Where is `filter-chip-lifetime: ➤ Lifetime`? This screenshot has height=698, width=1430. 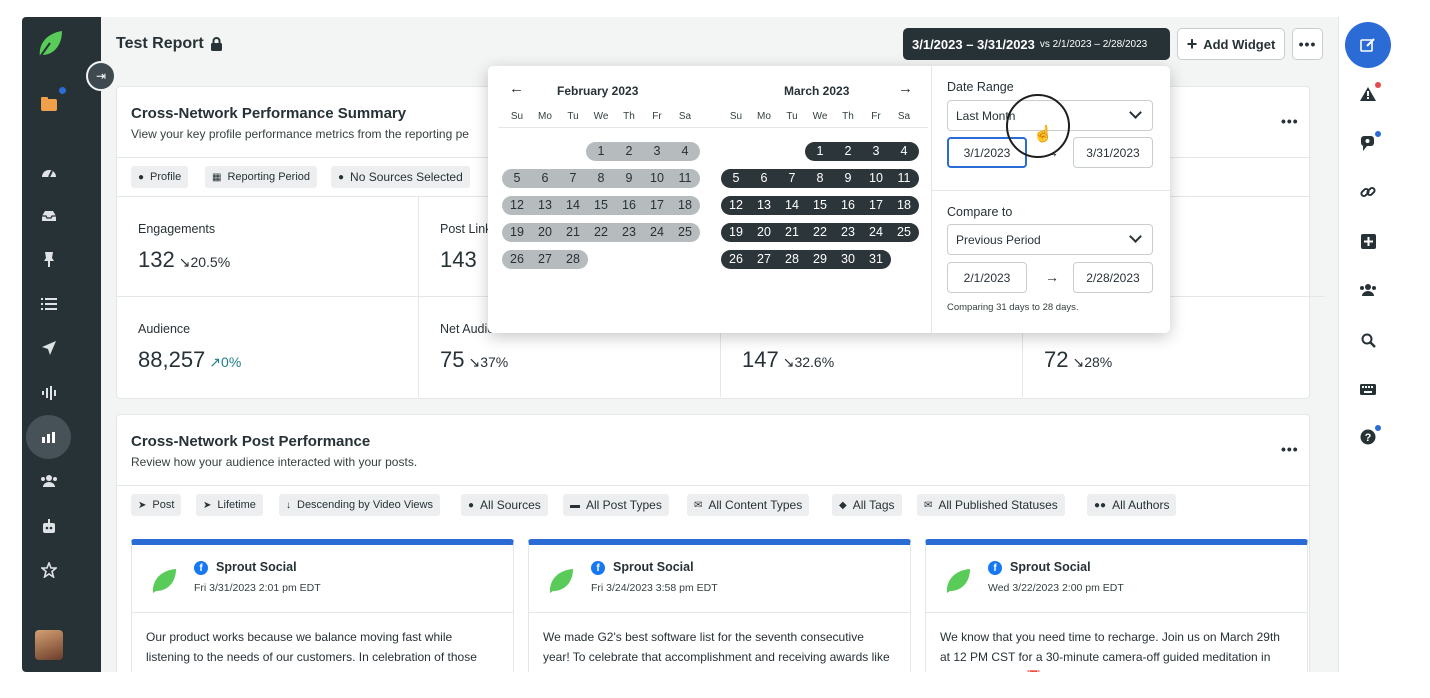
filter-chip-lifetime: ➤ Lifetime is located at coordinates (229, 505).